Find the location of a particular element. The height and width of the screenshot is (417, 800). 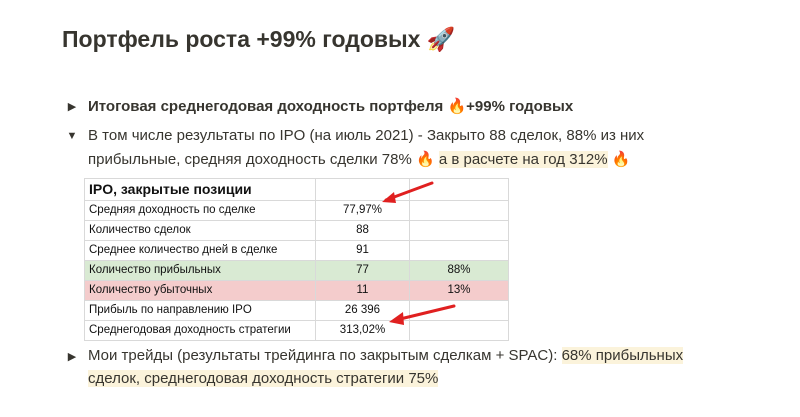

table-row: Средняя доходность по сделке 77,97% is located at coordinates (296, 210).